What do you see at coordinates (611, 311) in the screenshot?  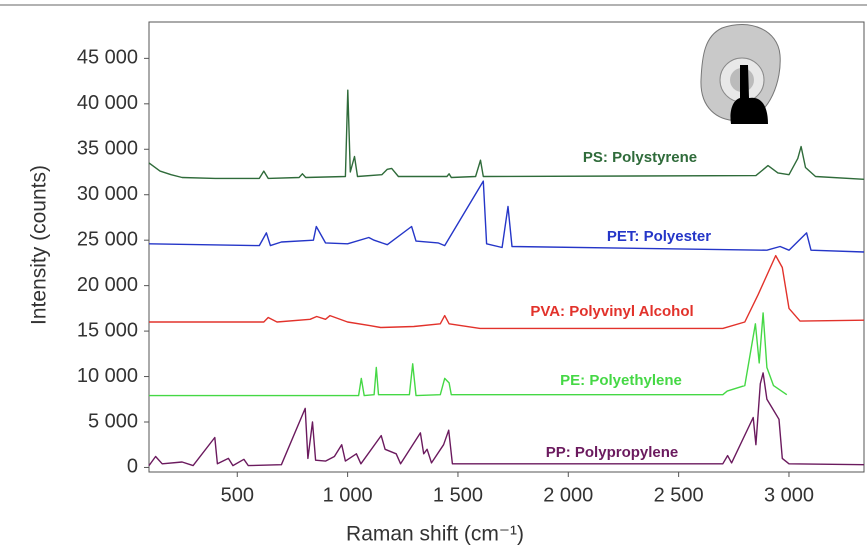 I see `series-label: PVA: Polyvinyl Alcohol` at bounding box center [611, 311].